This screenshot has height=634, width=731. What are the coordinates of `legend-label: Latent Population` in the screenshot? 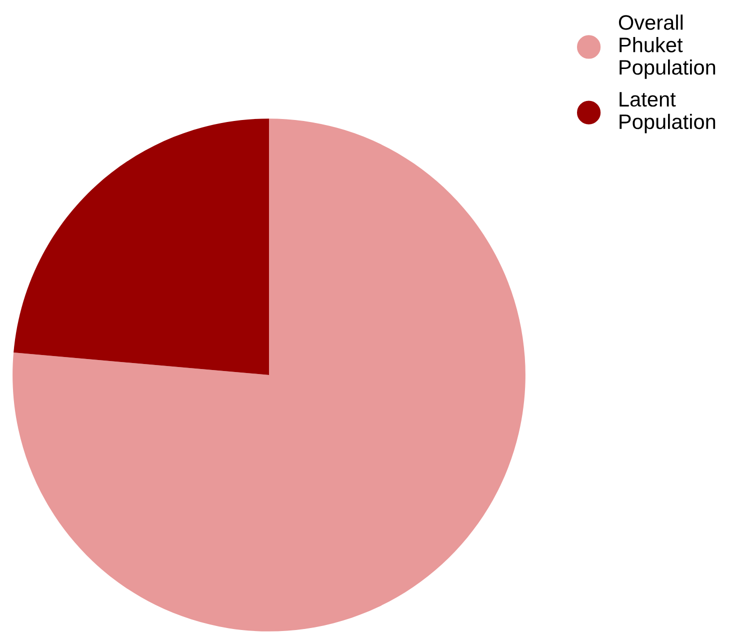 It's located at (668, 113).